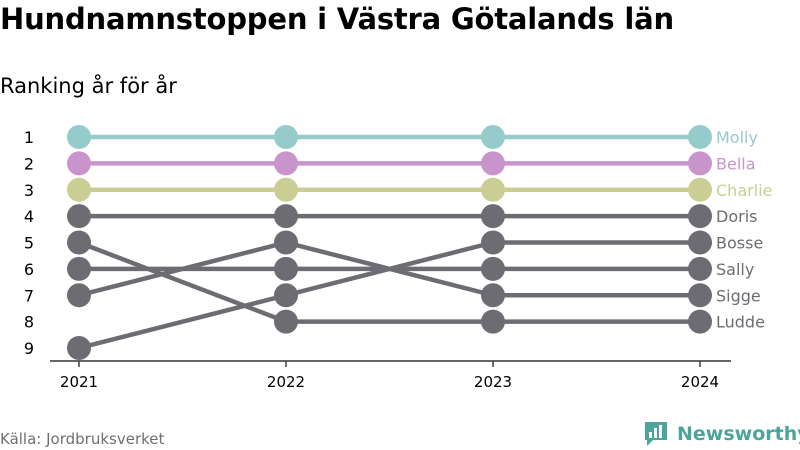 This screenshot has width=800, height=450. I want to click on point-charlie-2023, so click(493, 189).